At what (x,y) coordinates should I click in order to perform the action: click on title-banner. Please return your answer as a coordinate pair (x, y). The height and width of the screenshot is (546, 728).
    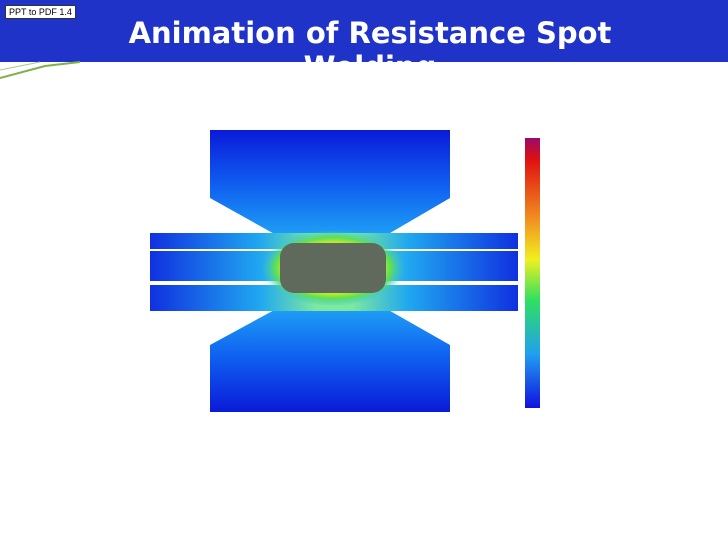
    Looking at the image, I should click on (364, 31).